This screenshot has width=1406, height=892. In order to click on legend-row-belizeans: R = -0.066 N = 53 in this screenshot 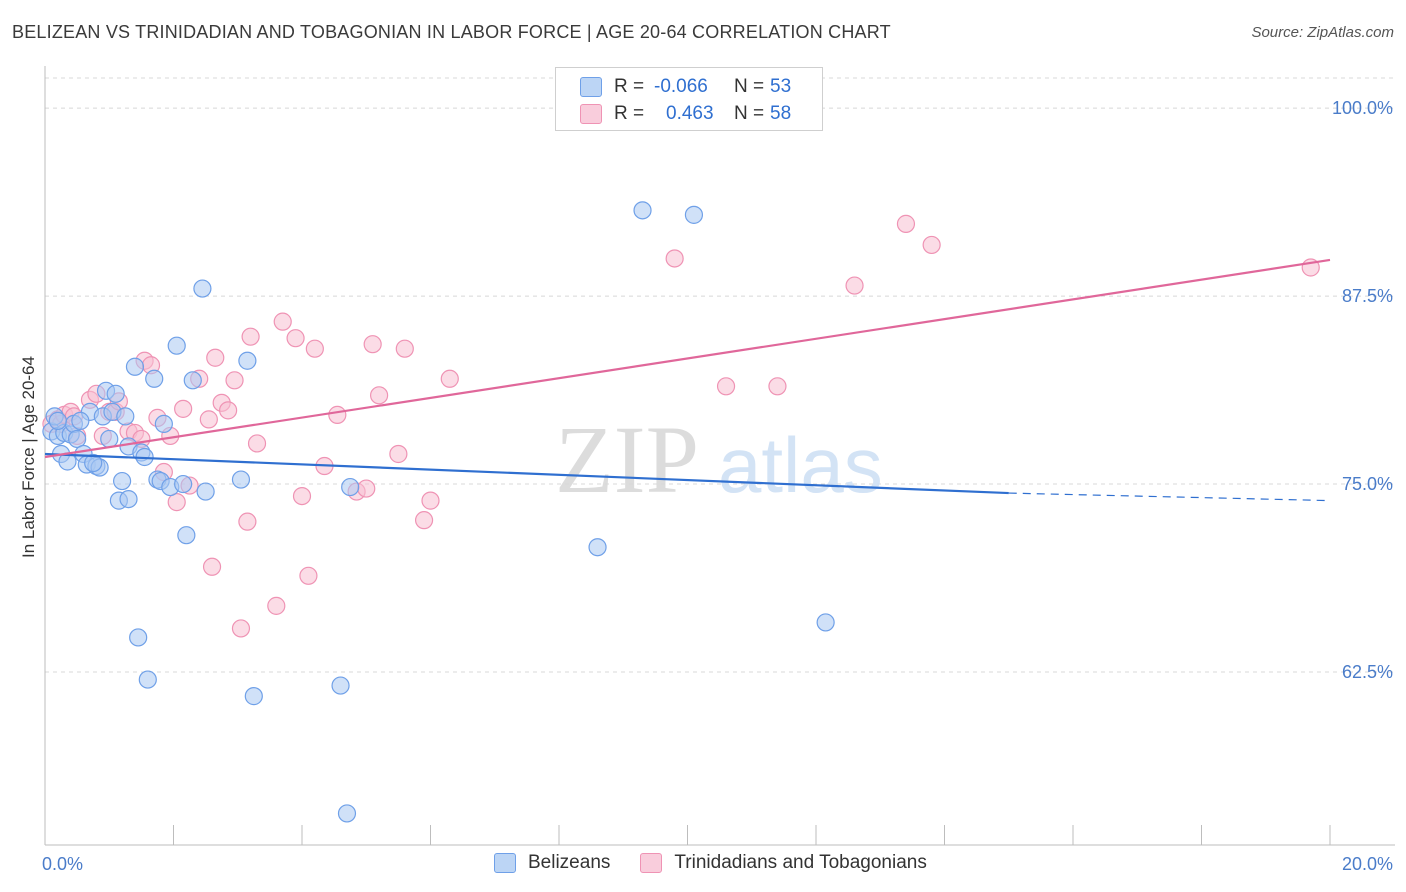, I will do `click(685, 87)`.